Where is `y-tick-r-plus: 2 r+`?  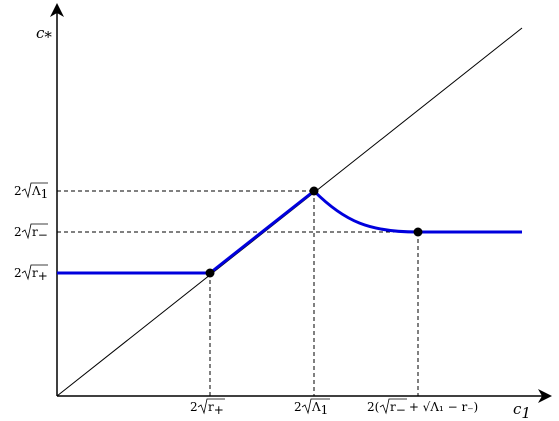
y-tick-r-plus: 2 r+ is located at coordinates (31, 273).